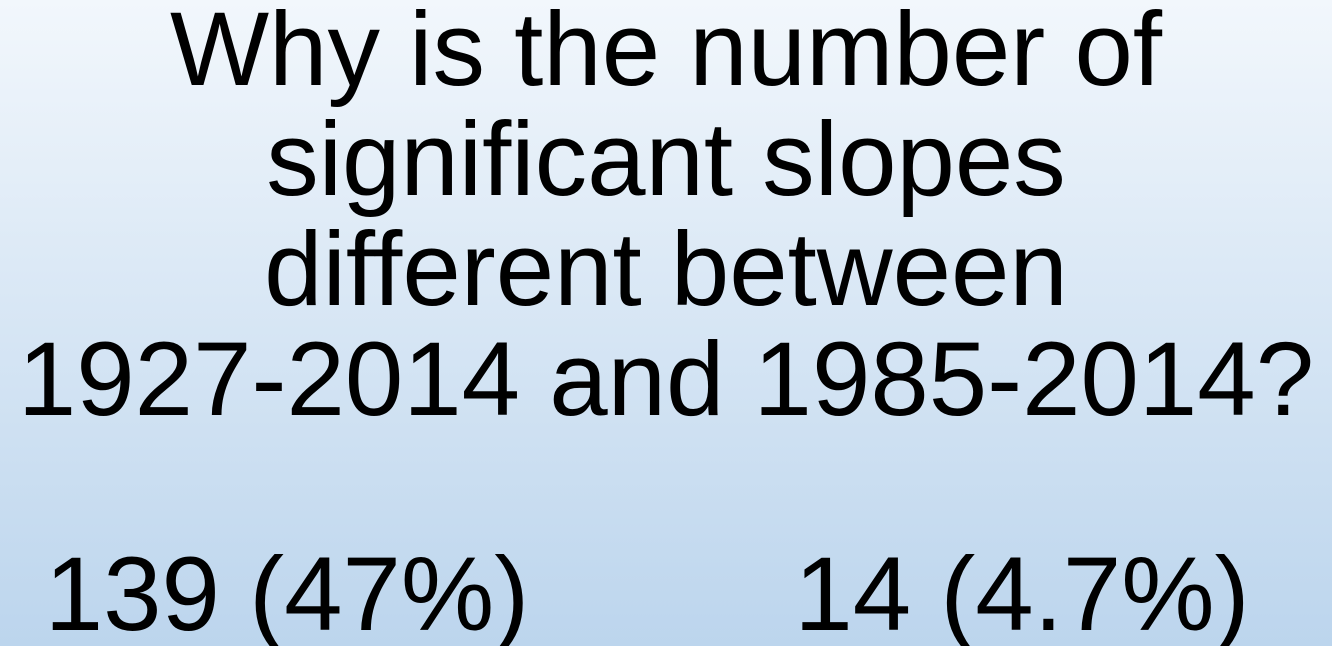  Describe the element at coordinates (1021, 591) in the screenshot. I see `stat: 14 (4.7%)` at that location.